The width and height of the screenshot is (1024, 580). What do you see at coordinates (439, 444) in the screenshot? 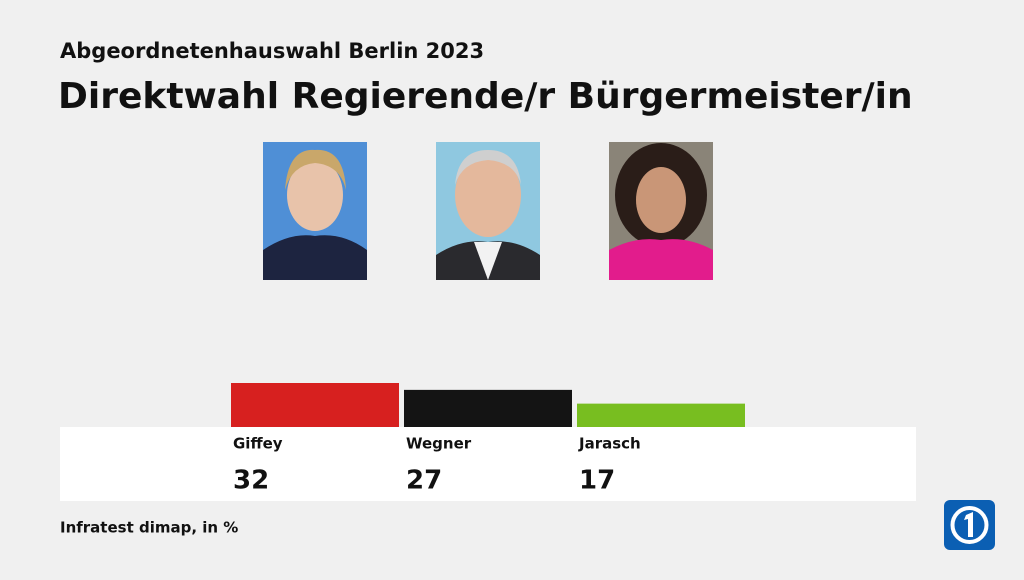
I see `category-label: Wegner` at bounding box center [439, 444].